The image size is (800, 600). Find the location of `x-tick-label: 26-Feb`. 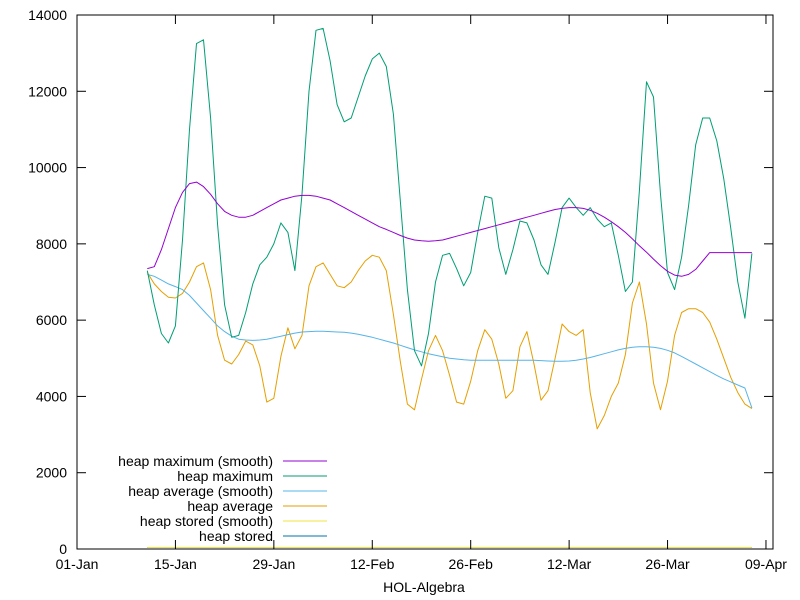

x-tick-label: 26-Feb is located at coordinates (471, 564).